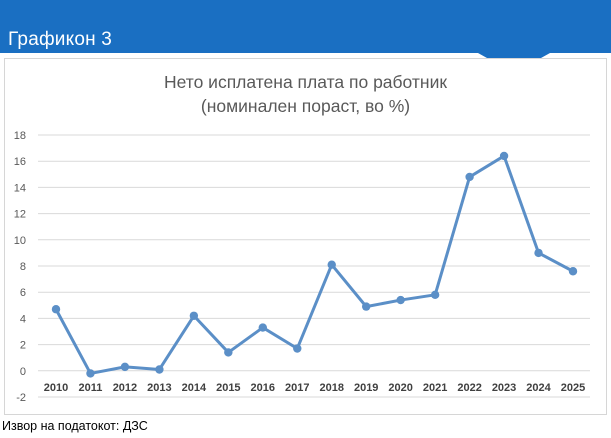 This screenshot has height=438, width=611. I want to click on y-tick-label: 12, so click(20, 215).